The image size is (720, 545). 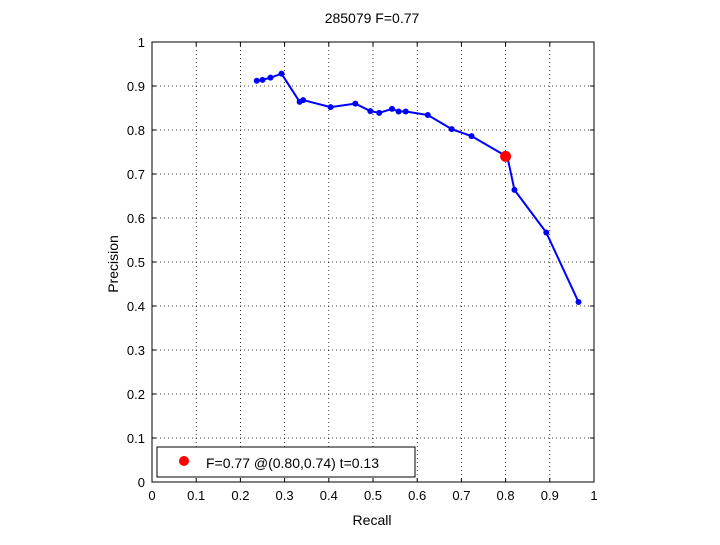 What do you see at coordinates (373, 495) in the screenshot?
I see `x-tick-label: 0.5` at bounding box center [373, 495].